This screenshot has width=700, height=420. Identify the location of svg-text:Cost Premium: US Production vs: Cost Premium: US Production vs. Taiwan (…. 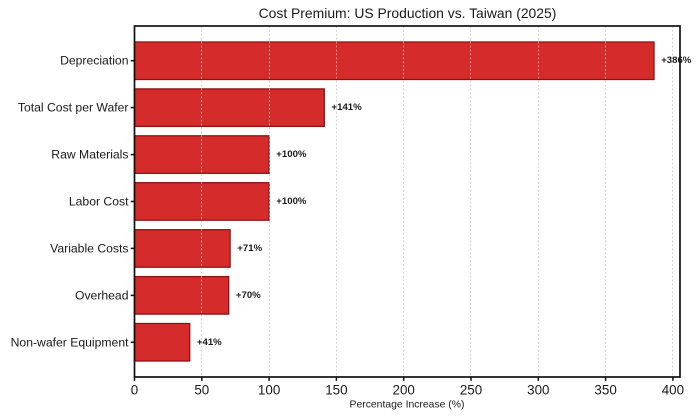
(408, 13).